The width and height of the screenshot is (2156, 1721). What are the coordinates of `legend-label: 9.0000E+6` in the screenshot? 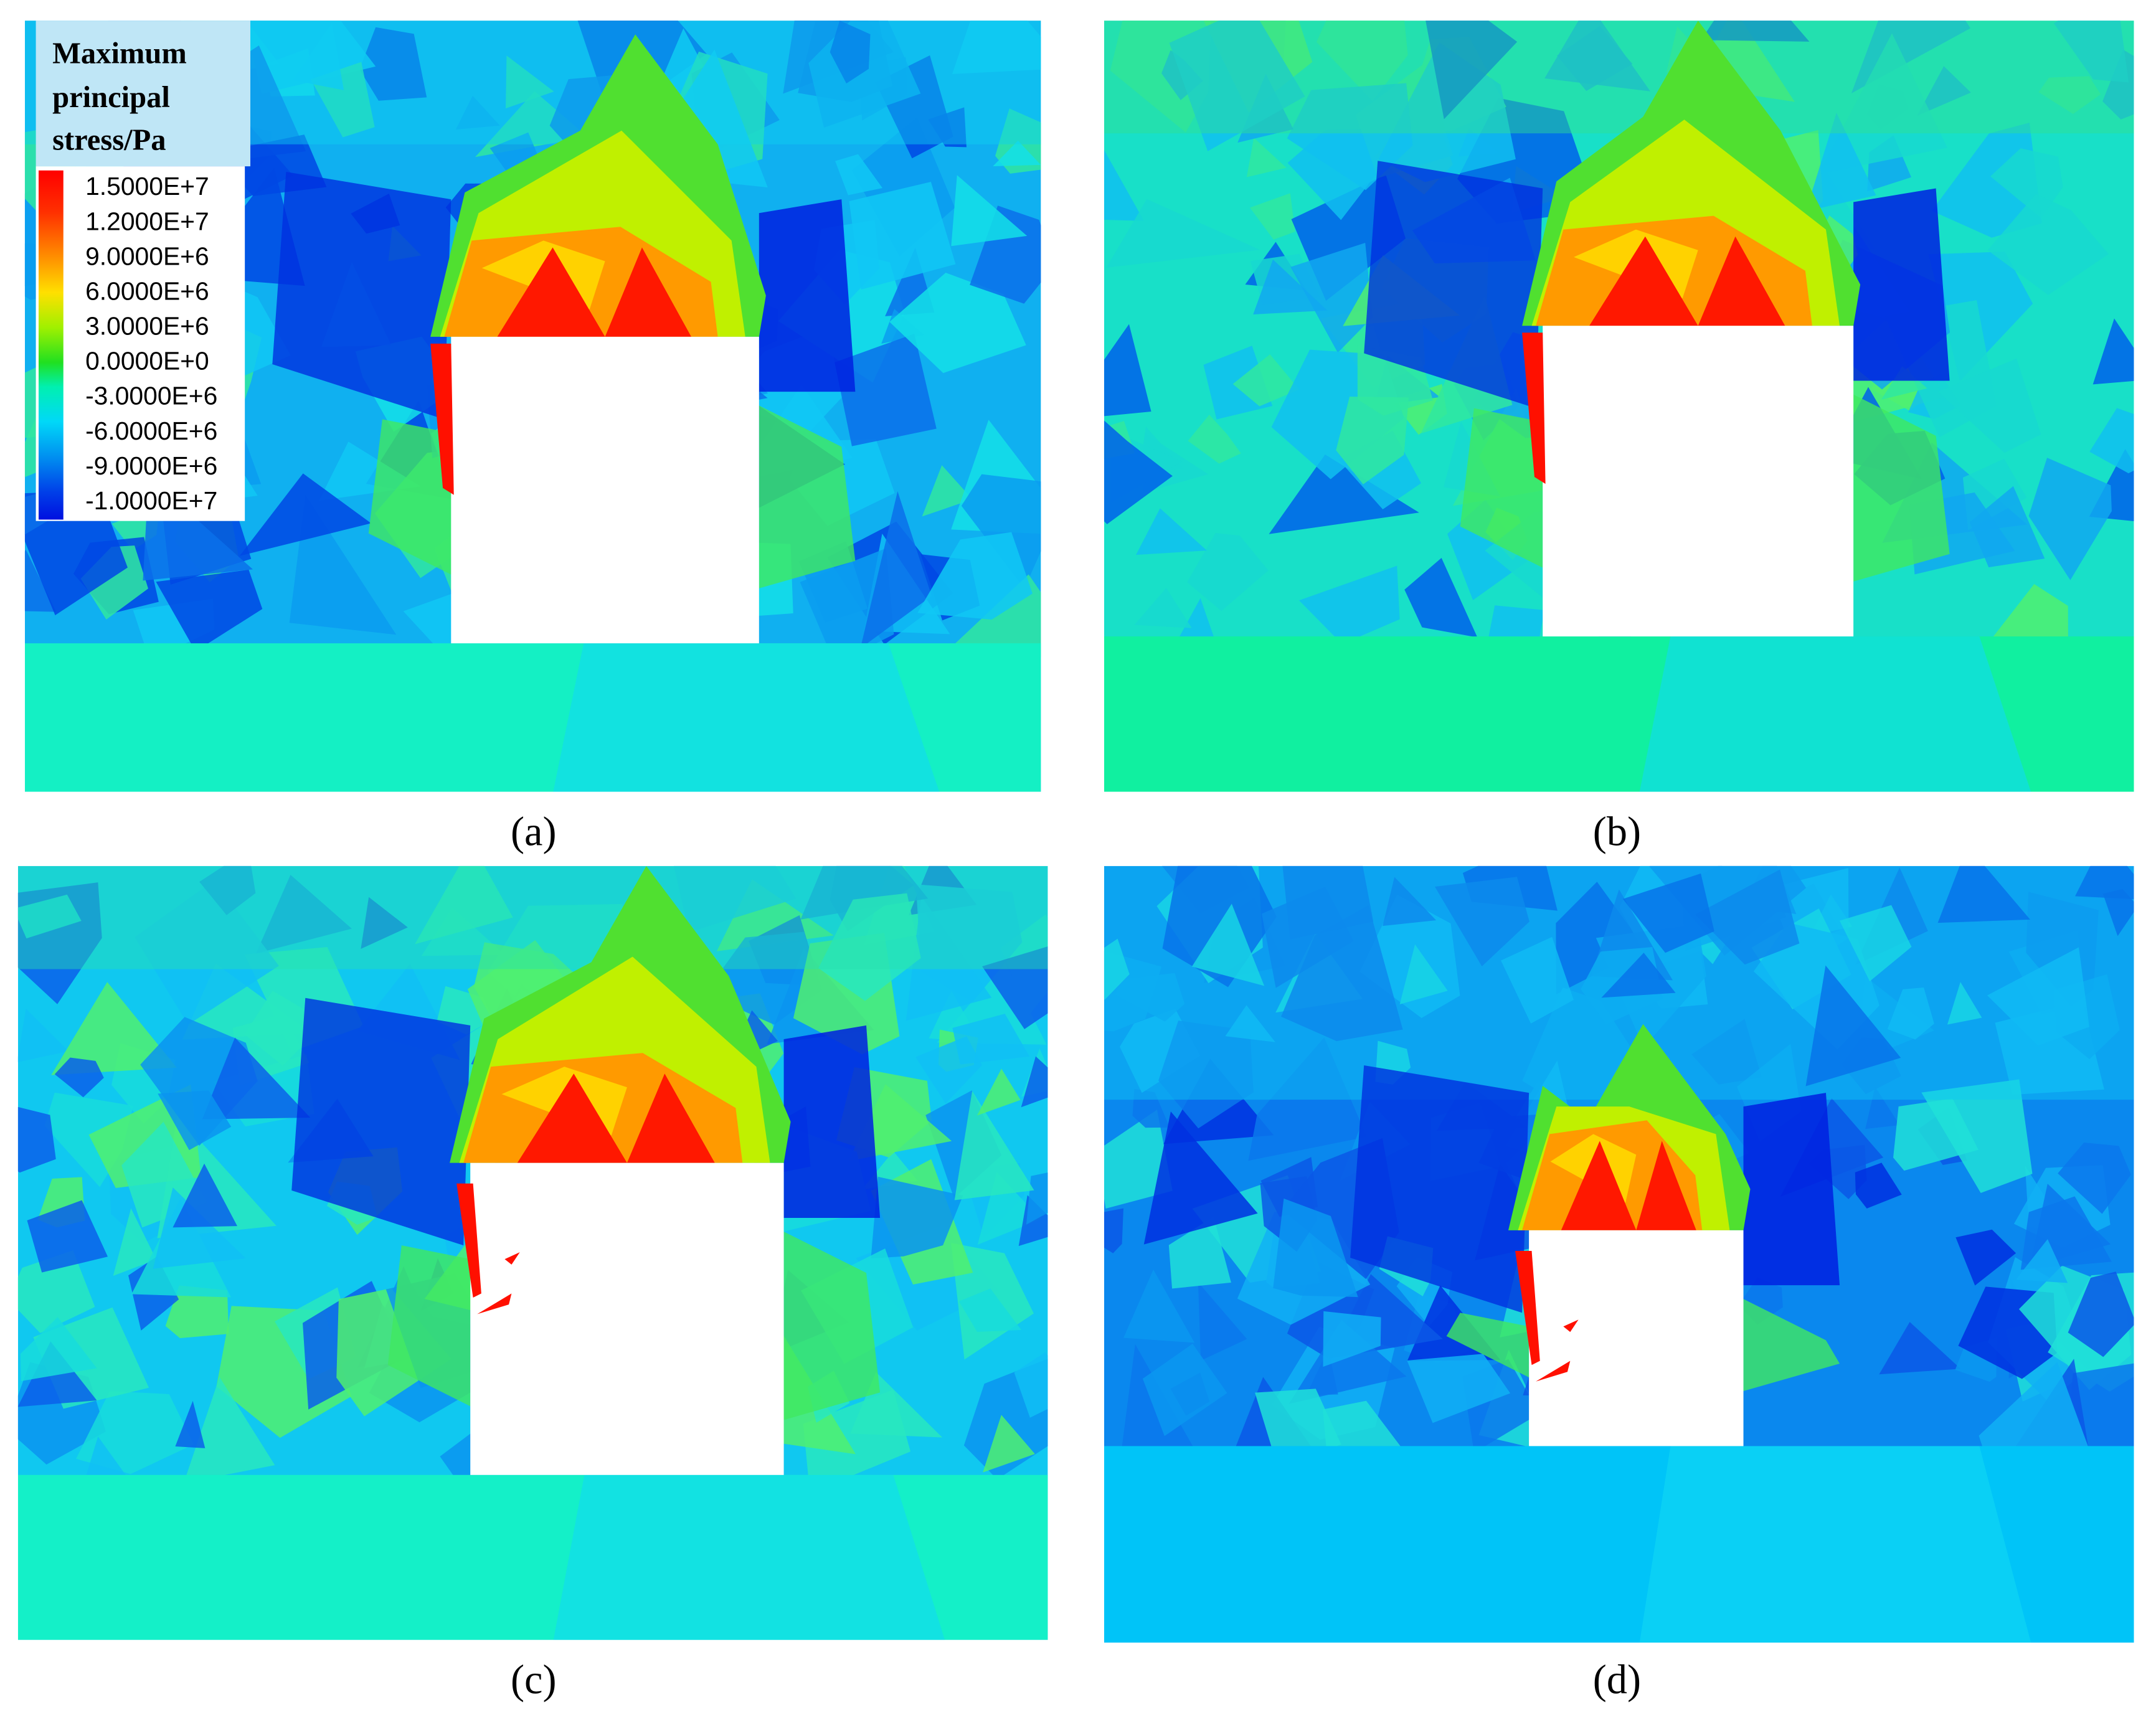 It's located at (147, 256).